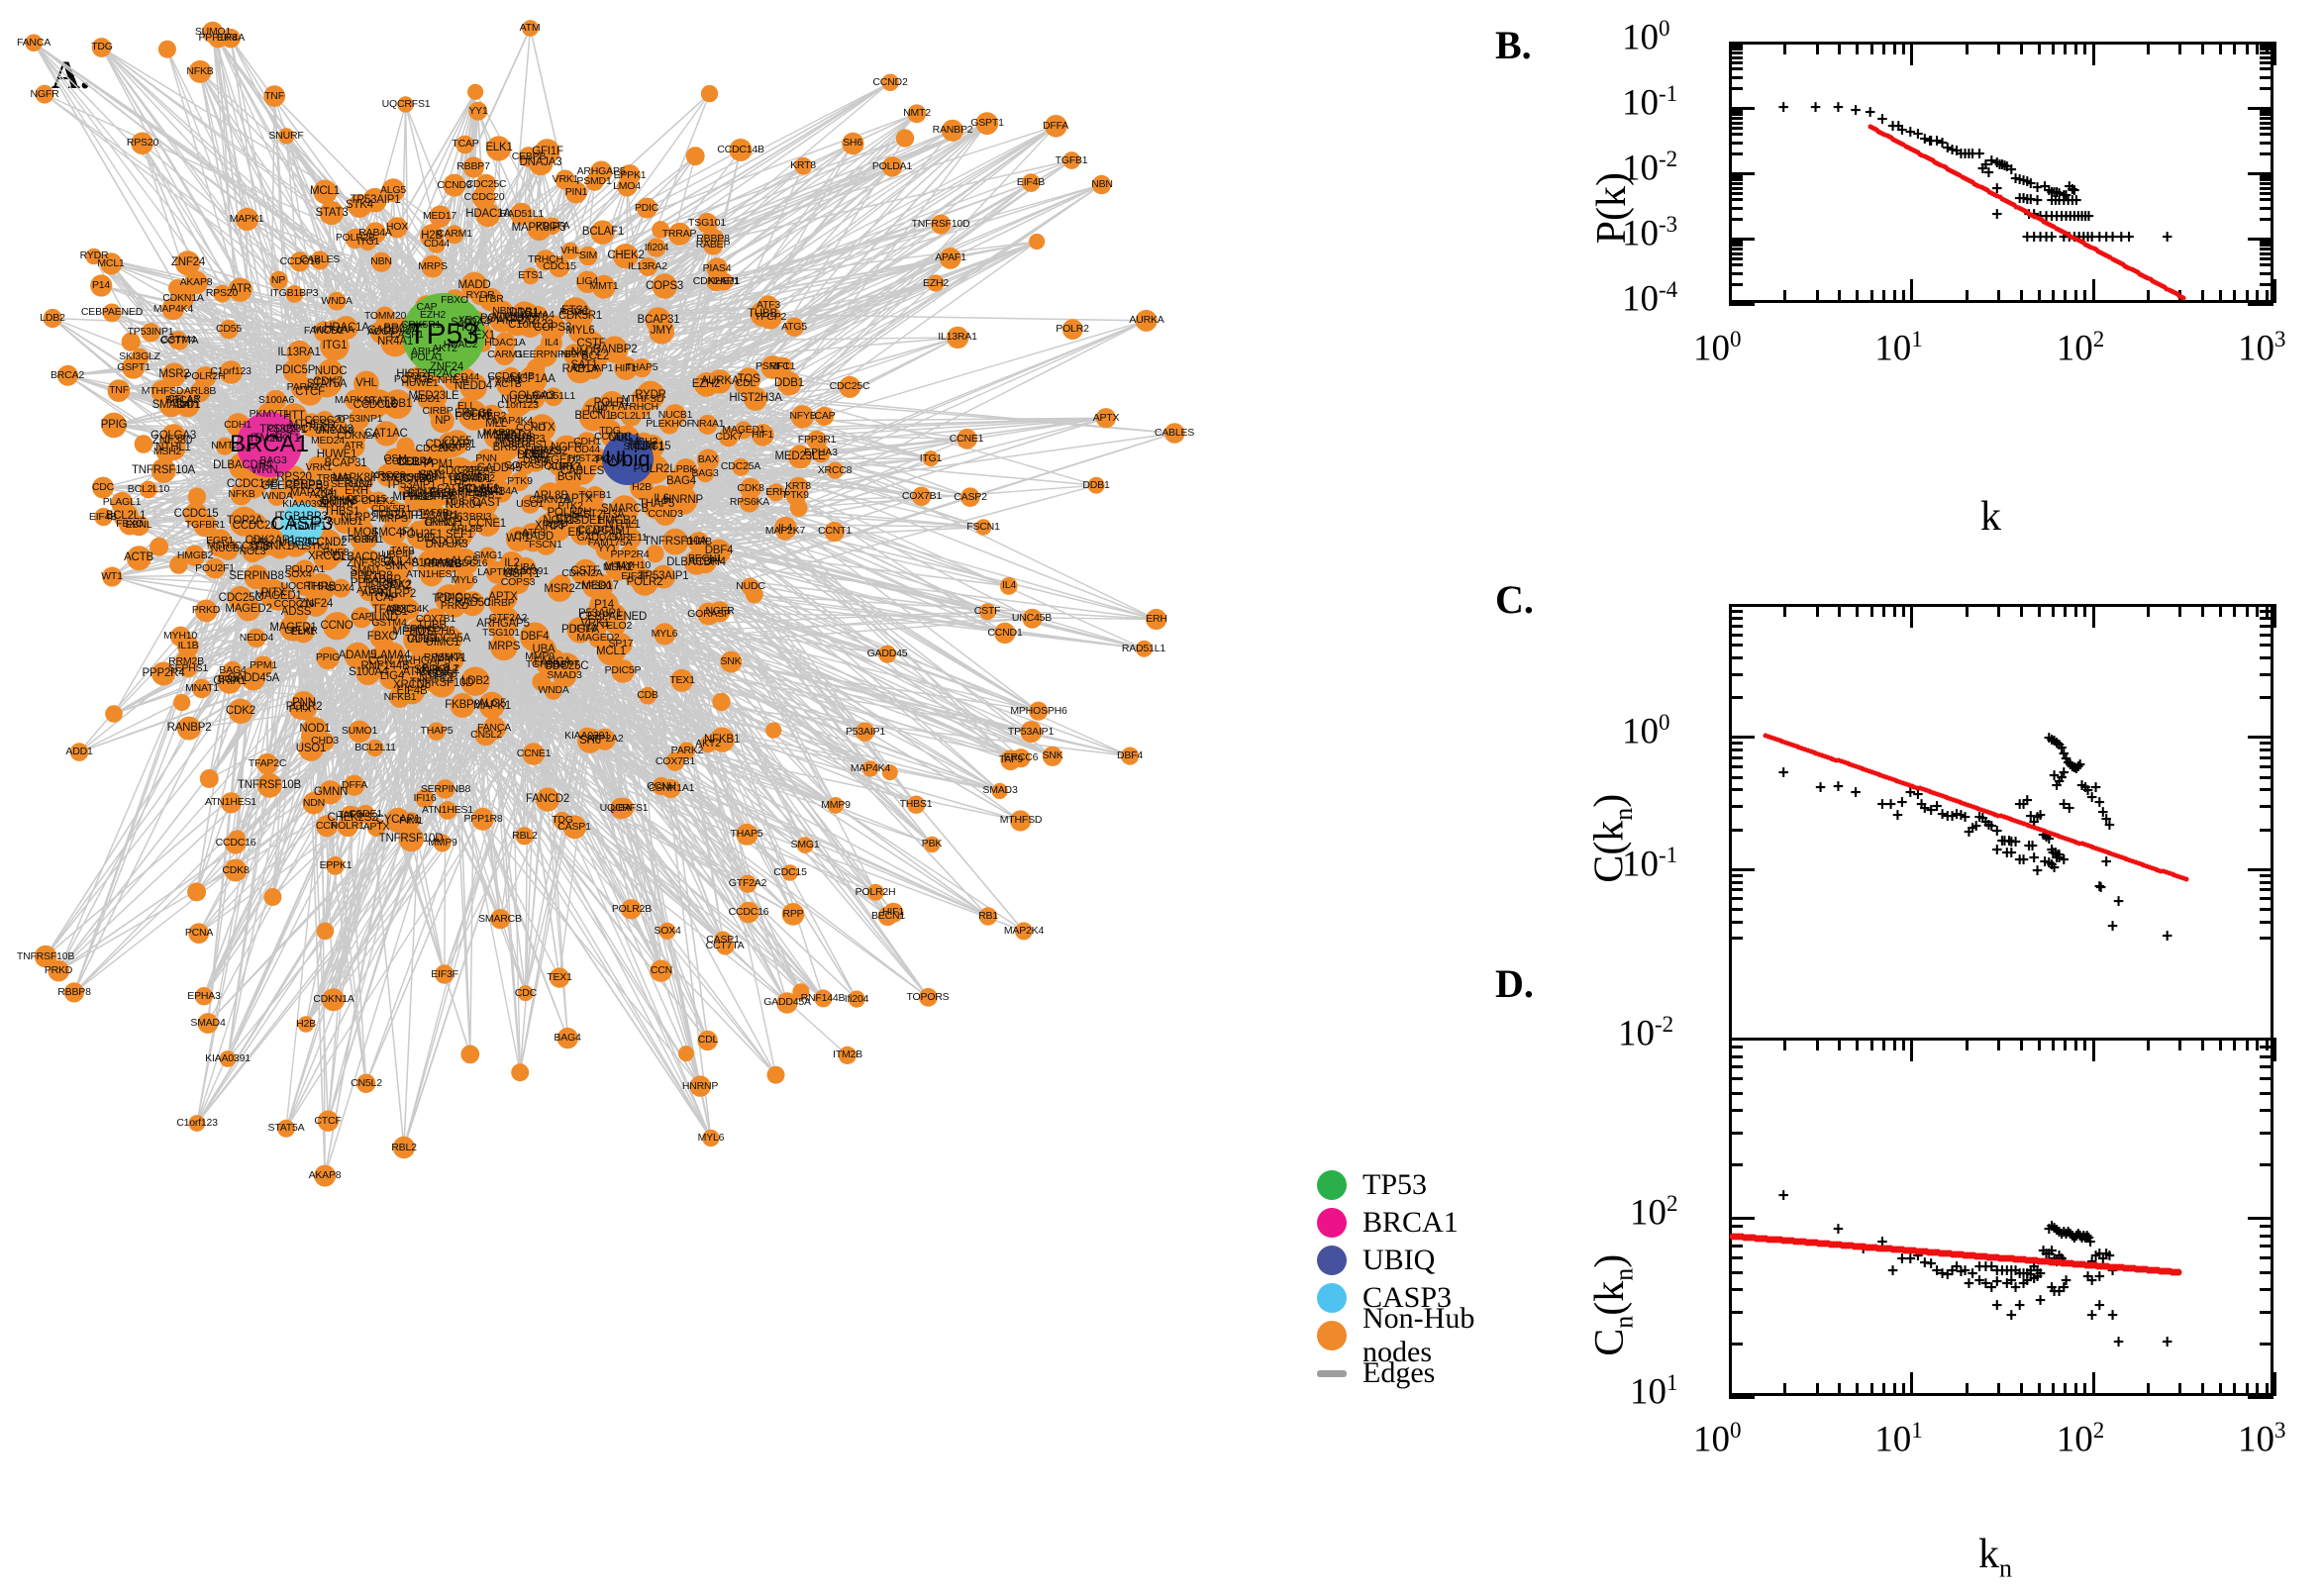 The height and width of the screenshot is (1596, 2323). I want to click on network-node-label: MYL6, so click(580, 331).